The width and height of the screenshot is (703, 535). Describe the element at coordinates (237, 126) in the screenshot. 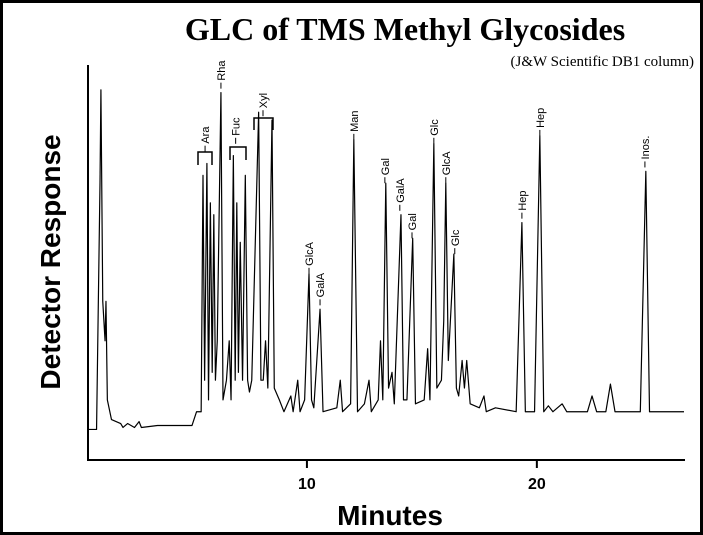

I see `peak-label: Fuc` at that location.